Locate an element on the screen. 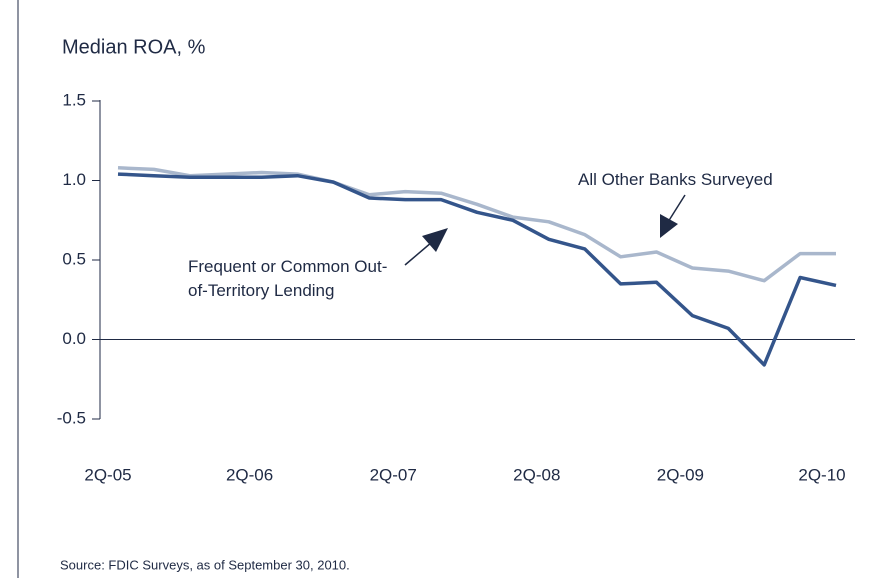 The height and width of the screenshot is (578, 875). y-tick-label: -0.5 is located at coordinates (71, 417).